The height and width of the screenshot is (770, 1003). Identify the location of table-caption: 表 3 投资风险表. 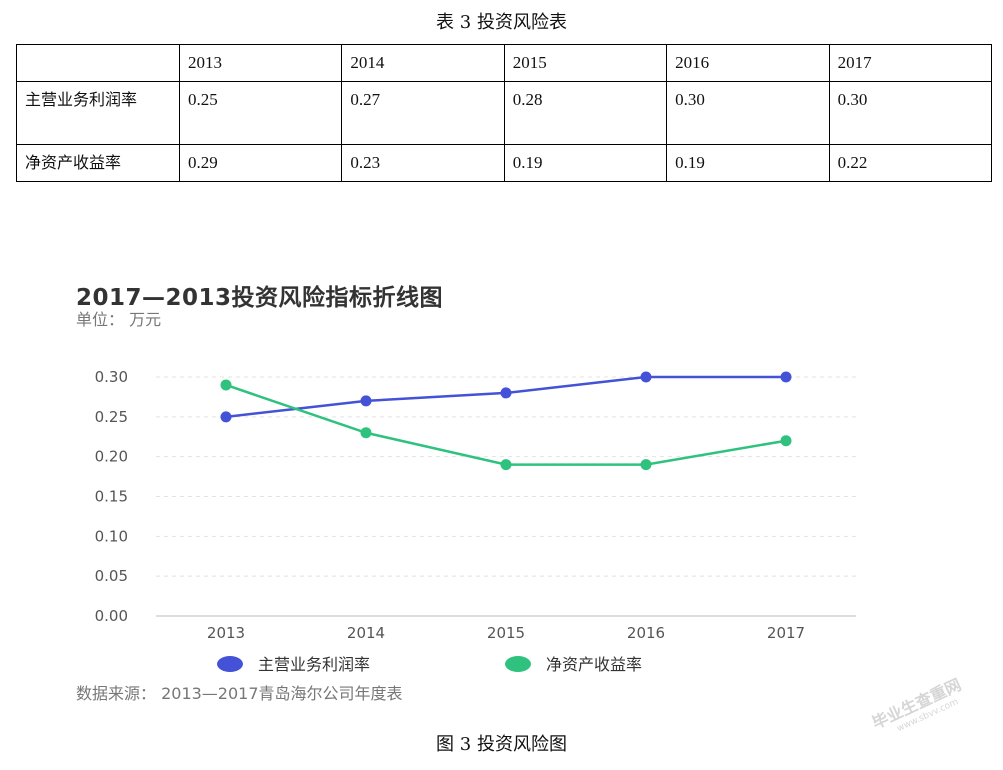
(501, 22).